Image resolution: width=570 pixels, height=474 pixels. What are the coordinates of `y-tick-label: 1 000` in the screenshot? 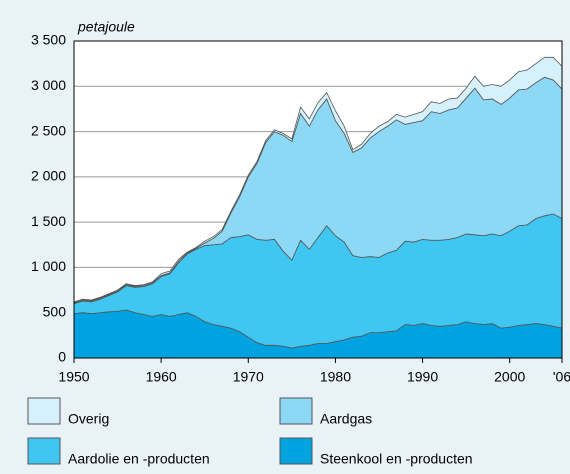 It's located at (48, 266).